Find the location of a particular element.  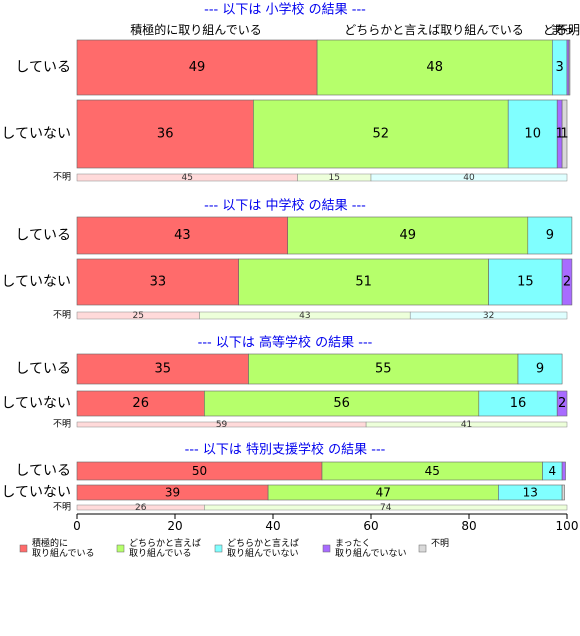

bar-value-label: 55 is located at coordinates (383, 369).